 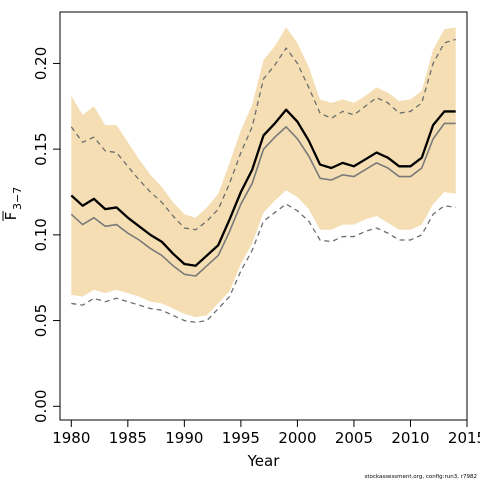 What do you see at coordinates (11, 216) in the screenshot?
I see `y-axis-title-main: F` at bounding box center [11, 216].